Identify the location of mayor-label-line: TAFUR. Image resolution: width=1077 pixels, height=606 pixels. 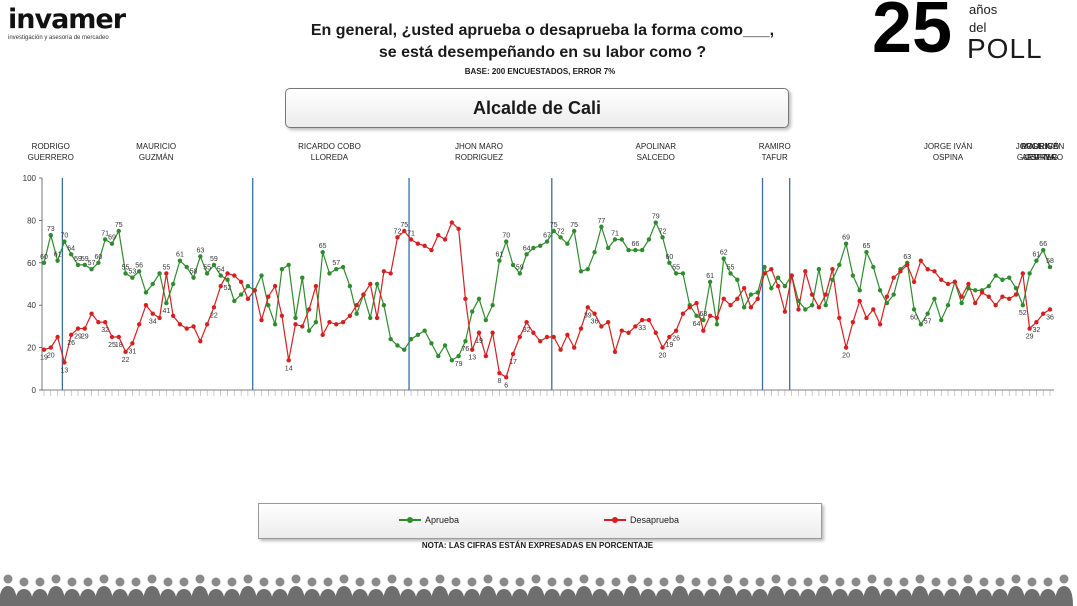
(775, 157).